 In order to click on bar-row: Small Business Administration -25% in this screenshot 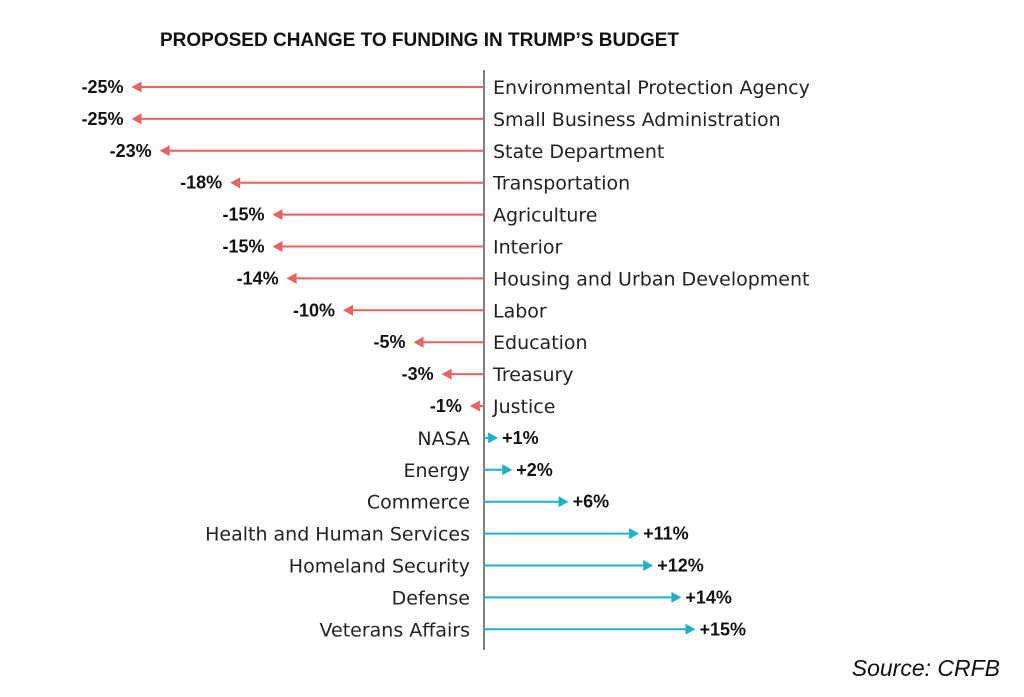, I will do `click(430, 120)`.